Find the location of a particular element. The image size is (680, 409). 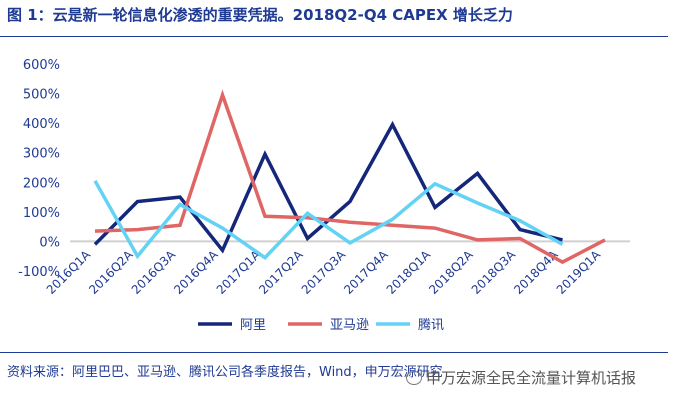

x-tick-label: 2017Q3A is located at coordinates (324, 272).